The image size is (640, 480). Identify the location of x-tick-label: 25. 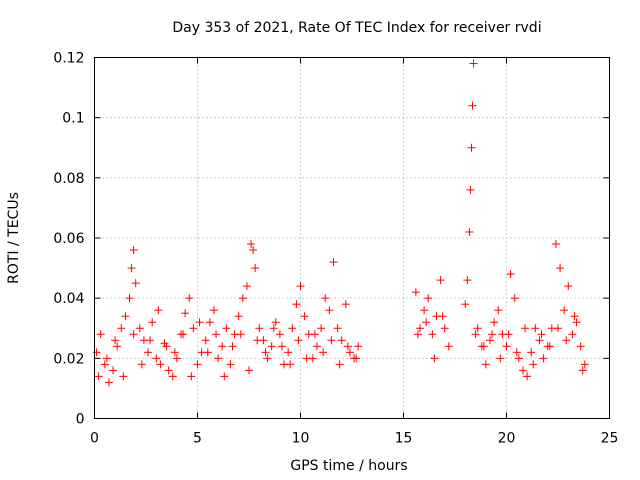
(610, 439).